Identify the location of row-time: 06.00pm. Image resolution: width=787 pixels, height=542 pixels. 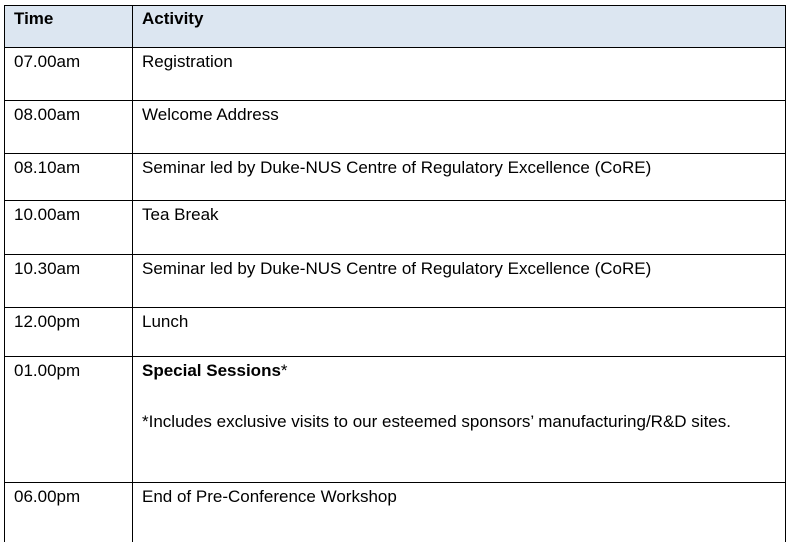
(69, 512).